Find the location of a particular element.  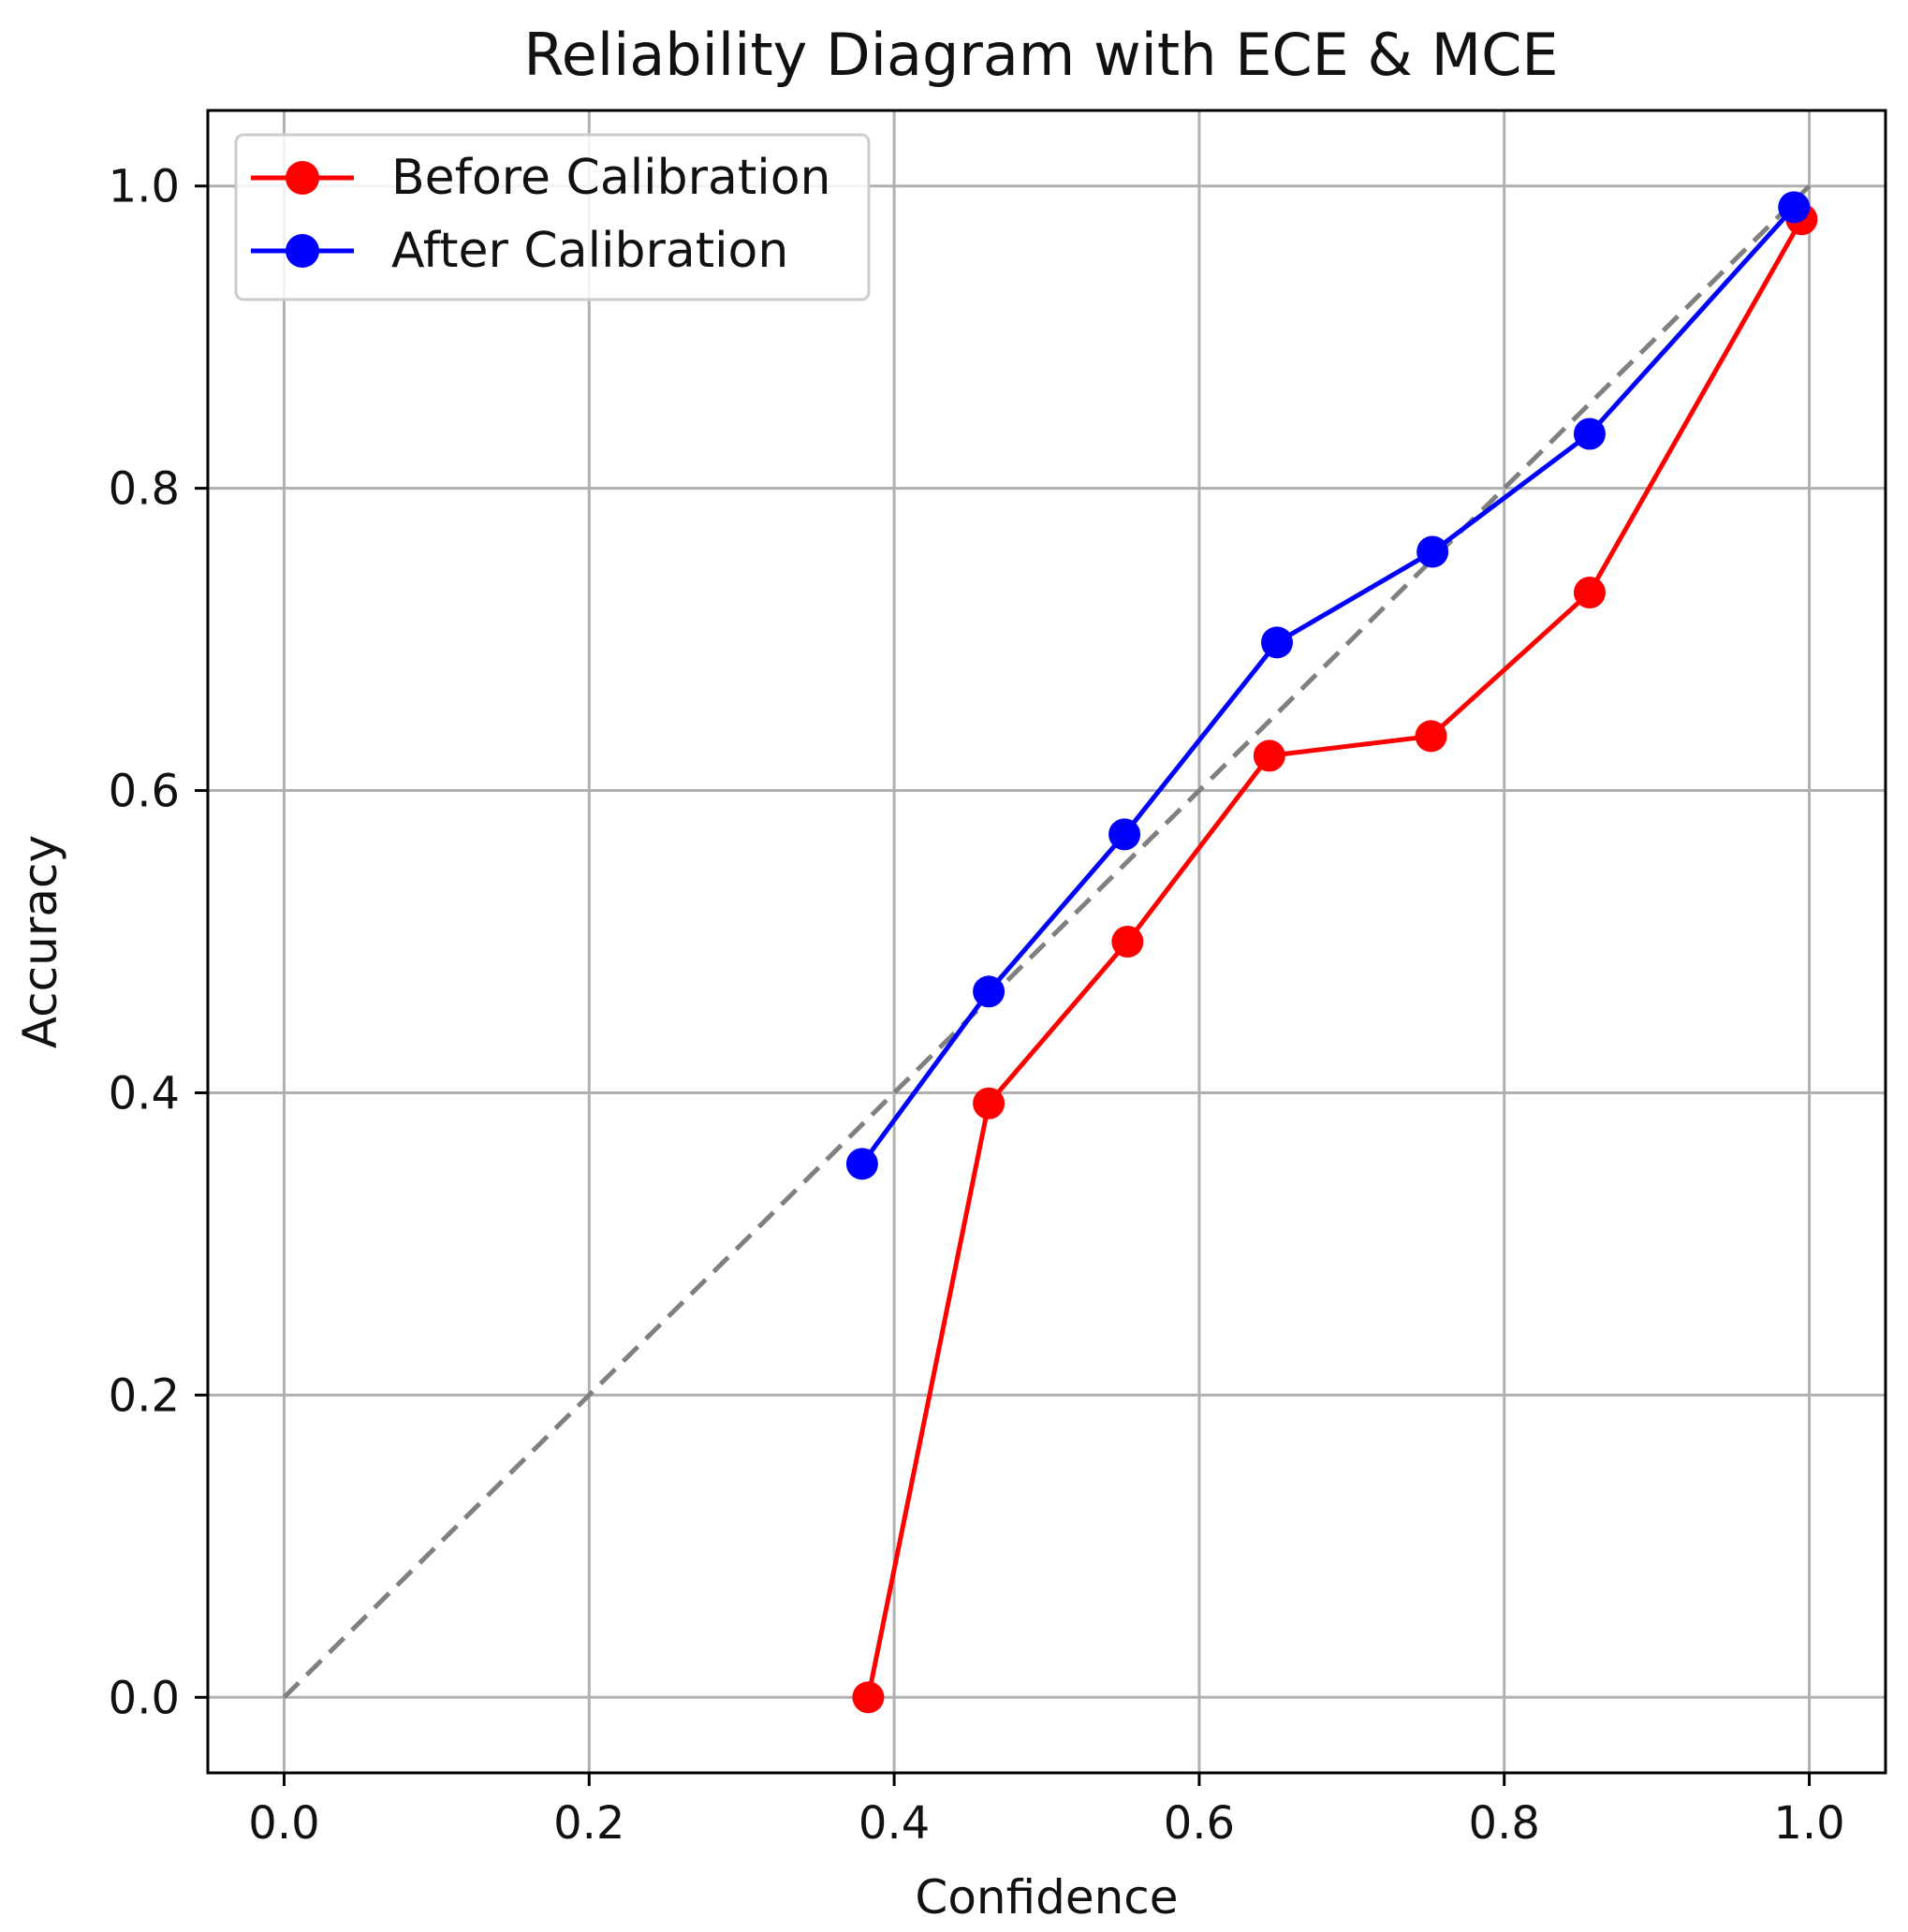

y-tick-label: 1.0 is located at coordinates (144, 187).